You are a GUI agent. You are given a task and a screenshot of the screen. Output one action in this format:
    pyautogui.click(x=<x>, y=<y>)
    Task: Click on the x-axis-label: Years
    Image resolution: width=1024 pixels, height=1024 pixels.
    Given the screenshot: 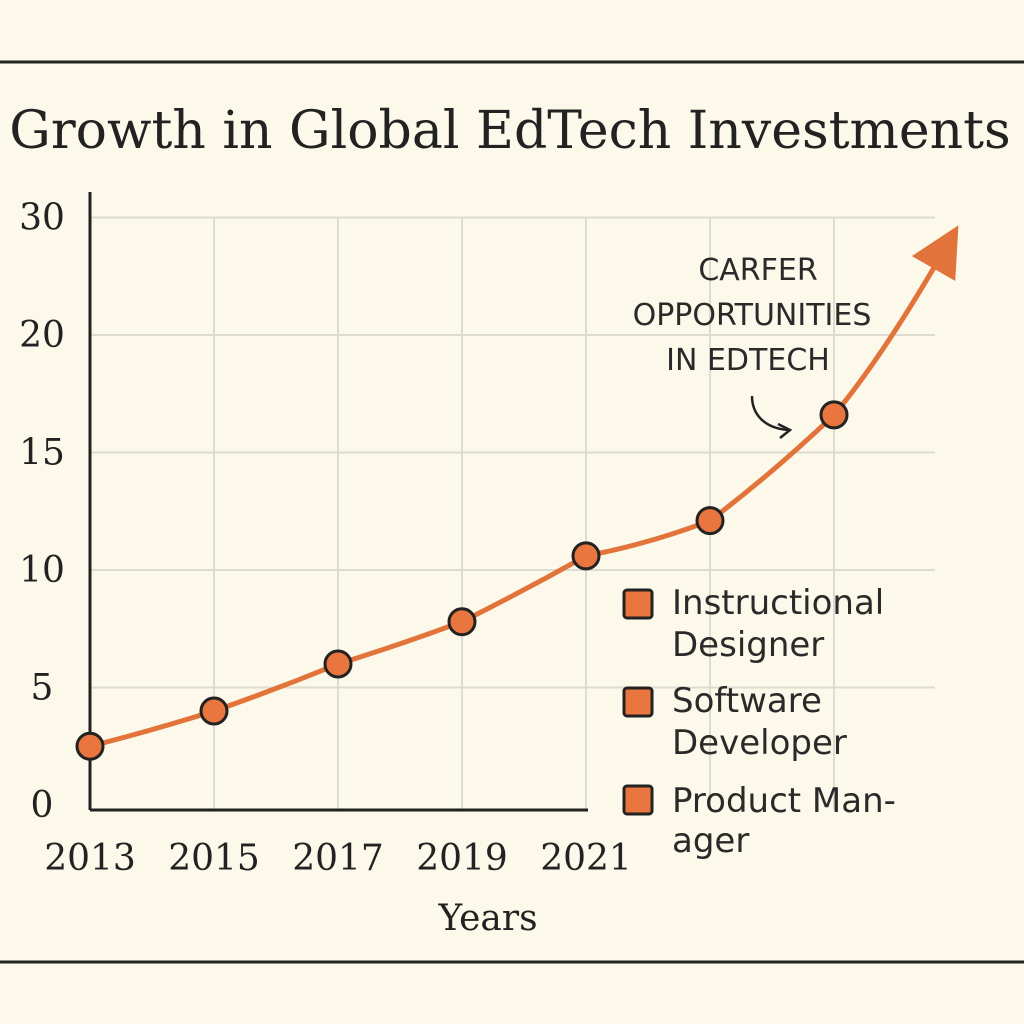 What is the action you would take?
    pyautogui.click(x=487, y=918)
    